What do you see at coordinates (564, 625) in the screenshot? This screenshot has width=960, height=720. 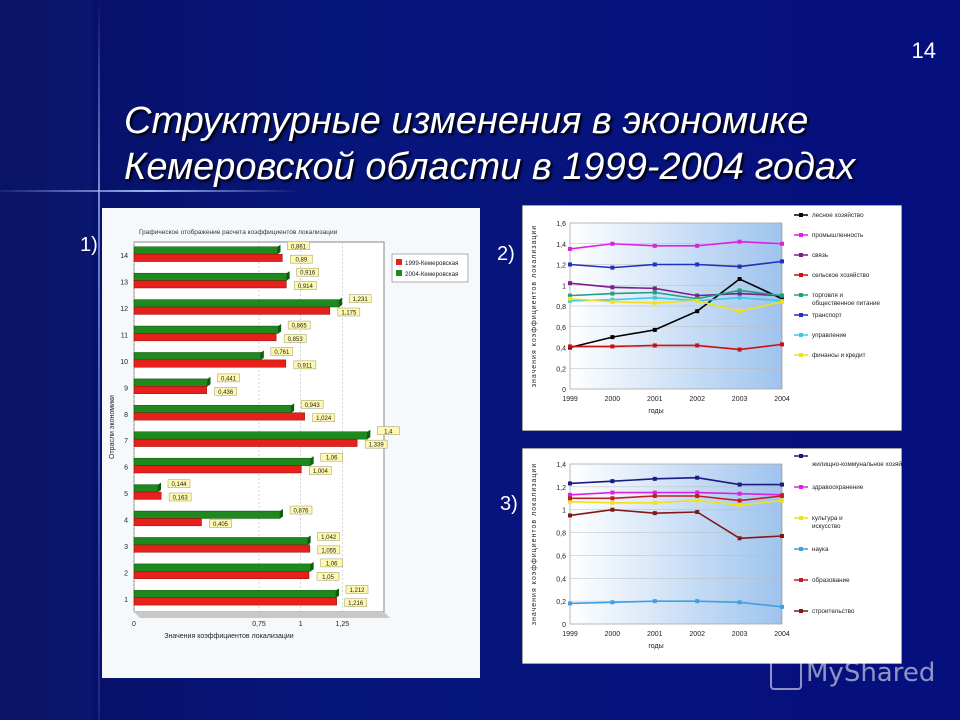 I see `y-tick-label: 0` at bounding box center [564, 625].